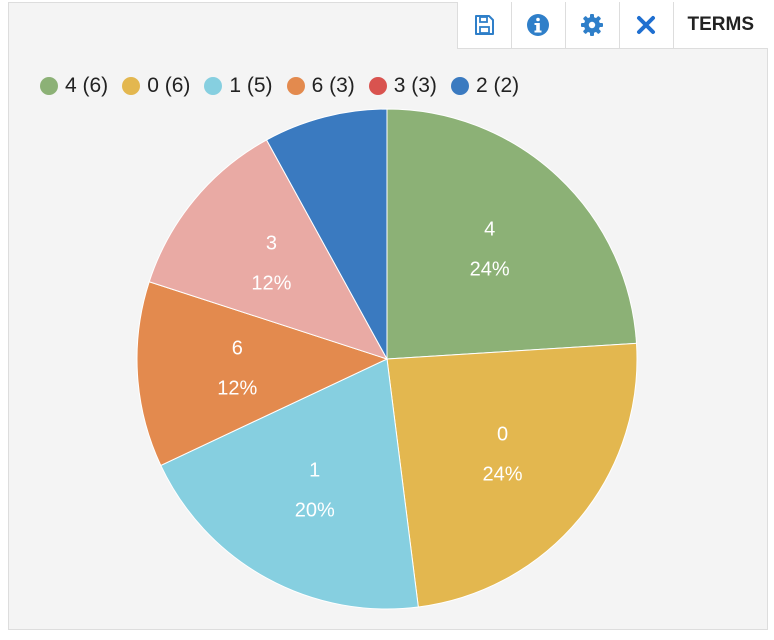 This screenshot has width=774, height=640. What do you see at coordinates (721, 24) in the screenshot?
I see `terms-button: TERMS` at bounding box center [721, 24].